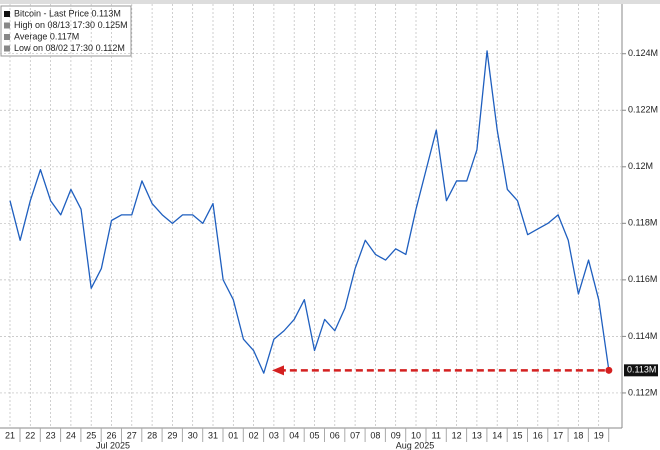 The image size is (660, 450). What do you see at coordinates (640, 166) in the screenshot?
I see `y-tick-label: 0.12M` at bounding box center [640, 166].